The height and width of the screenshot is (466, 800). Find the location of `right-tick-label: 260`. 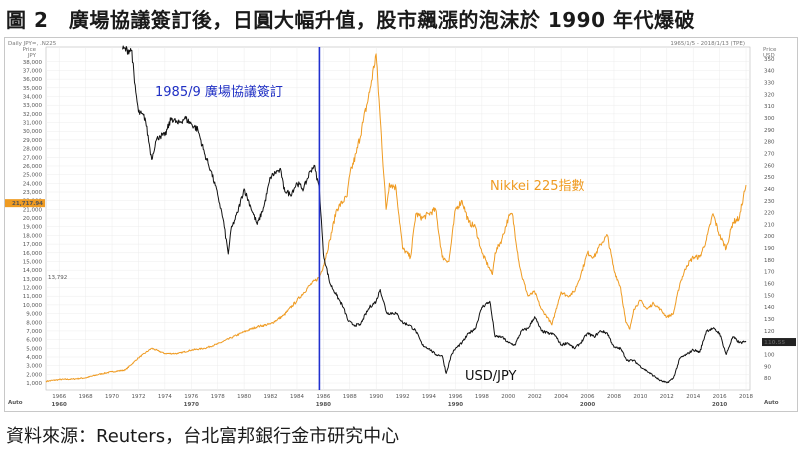

right-tick-label: 260 is located at coordinates (769, 166).